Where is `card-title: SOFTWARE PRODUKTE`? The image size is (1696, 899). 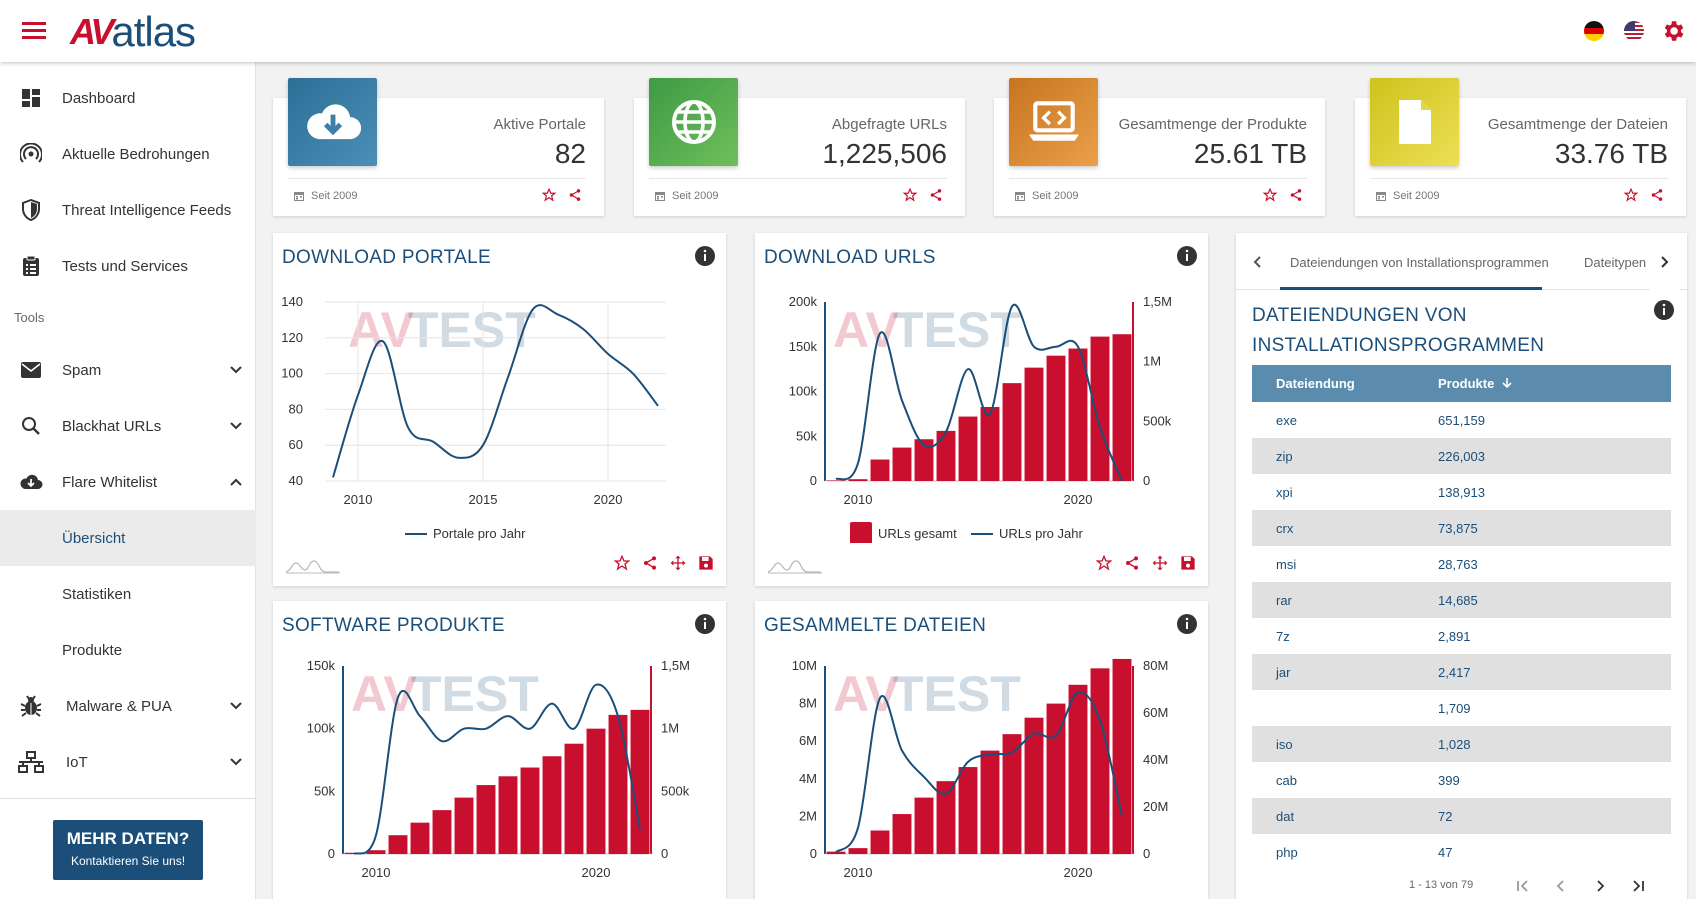 card-title: SOFTWARE PRODUKTE is located at coordinates (393, 625).